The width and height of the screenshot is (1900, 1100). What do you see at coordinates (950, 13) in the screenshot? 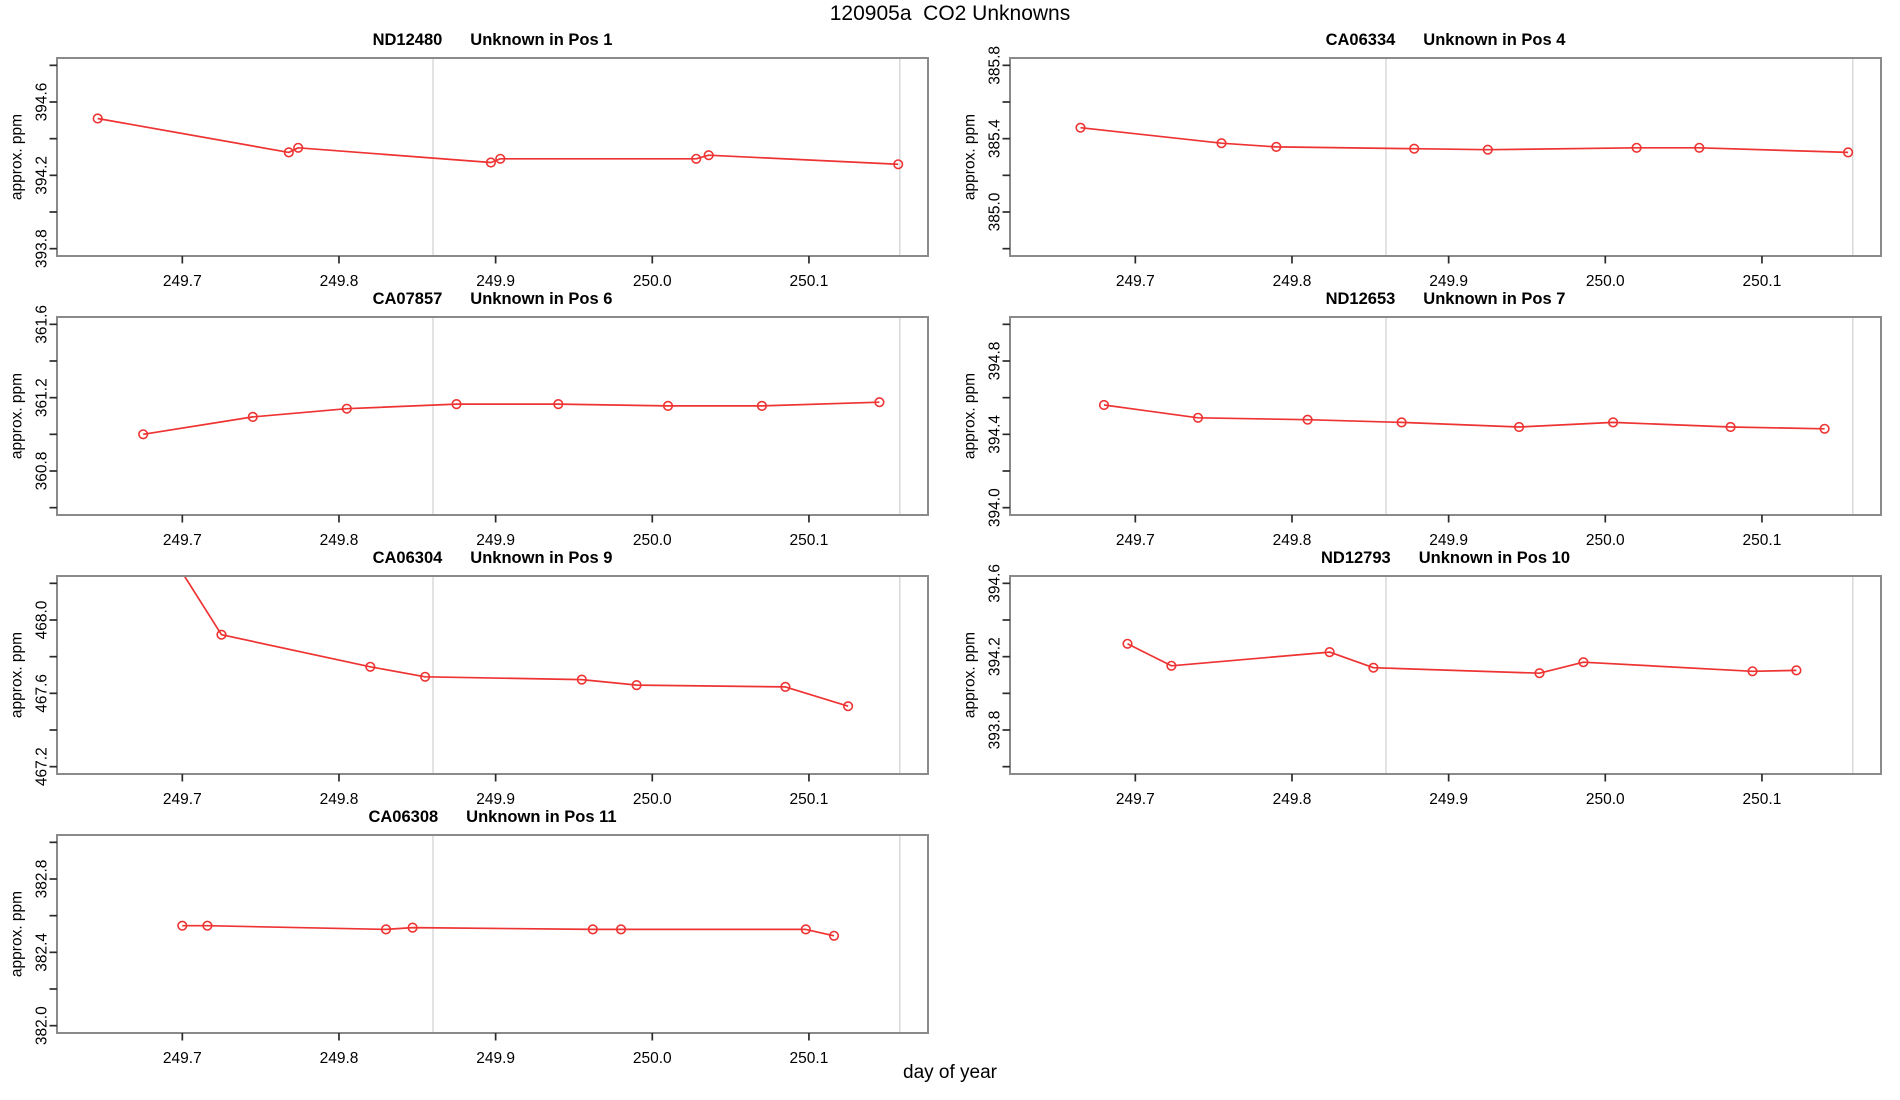
I see `figure-title: 120905a CO2 Unknowns` at bounding box center [950, 13].